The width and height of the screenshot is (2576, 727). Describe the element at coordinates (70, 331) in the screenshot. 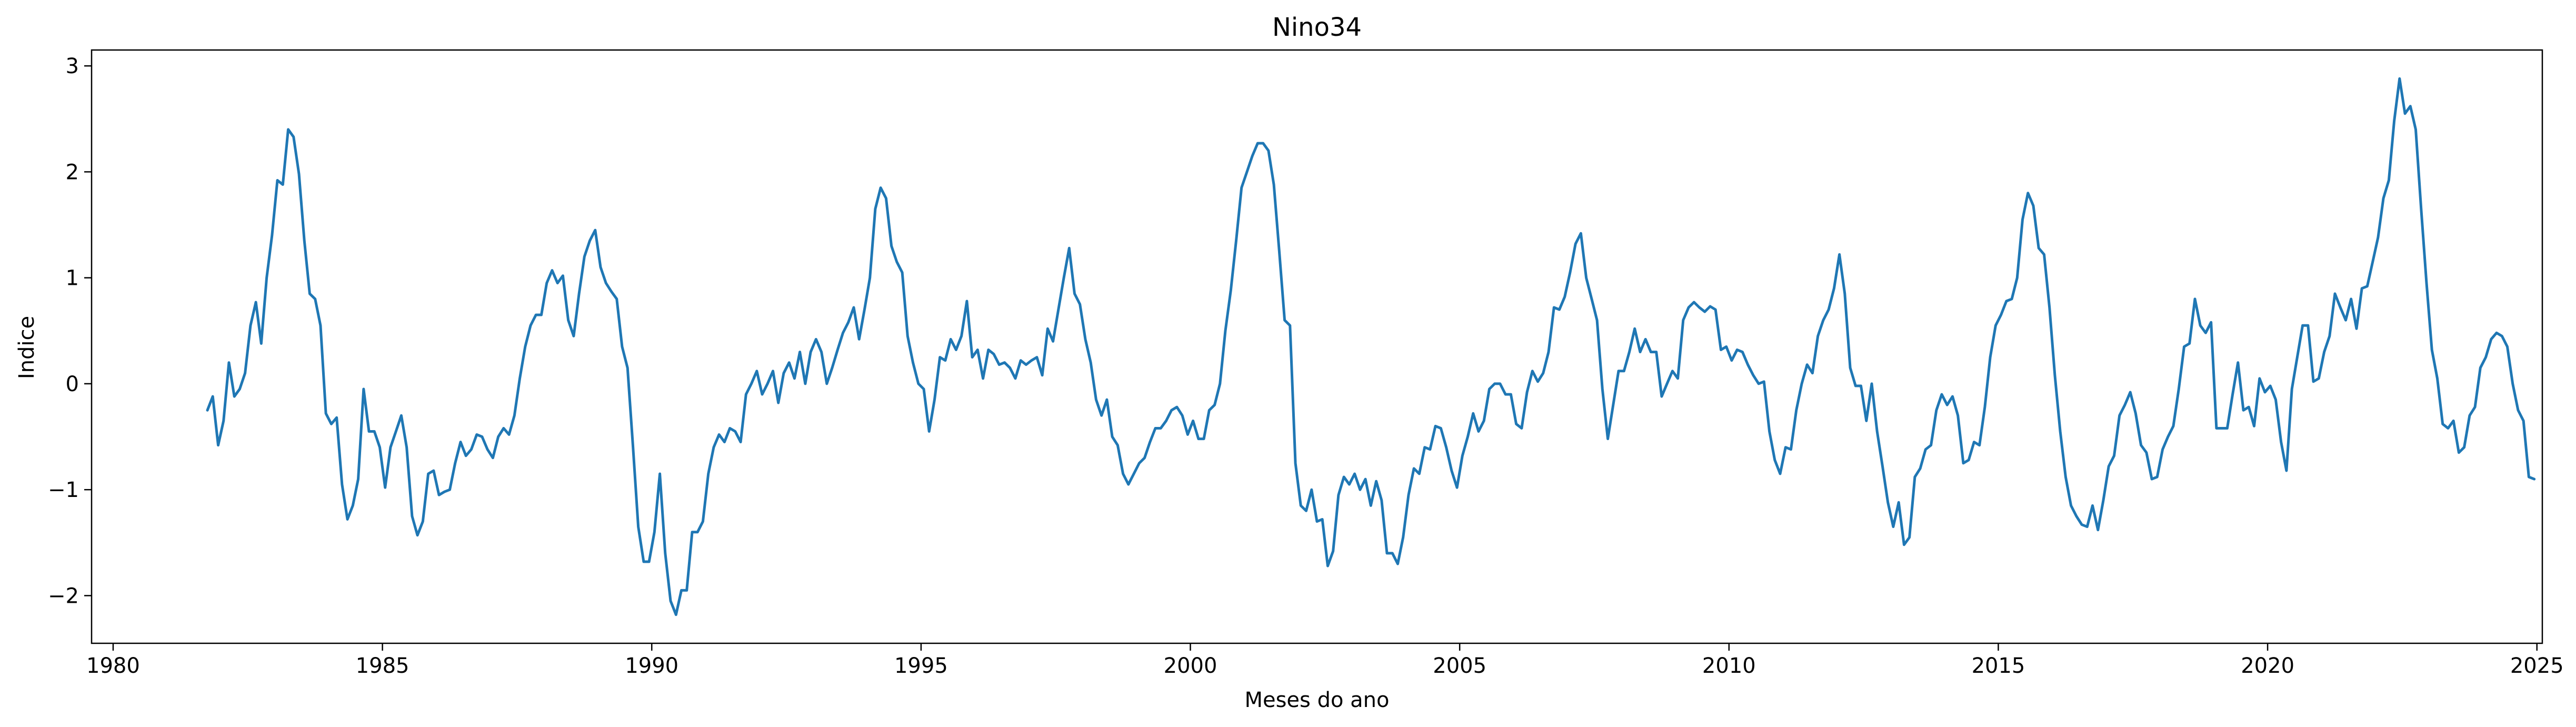

I see `y-axis-ticks: −2 −1 0 1 2 3` at that location.